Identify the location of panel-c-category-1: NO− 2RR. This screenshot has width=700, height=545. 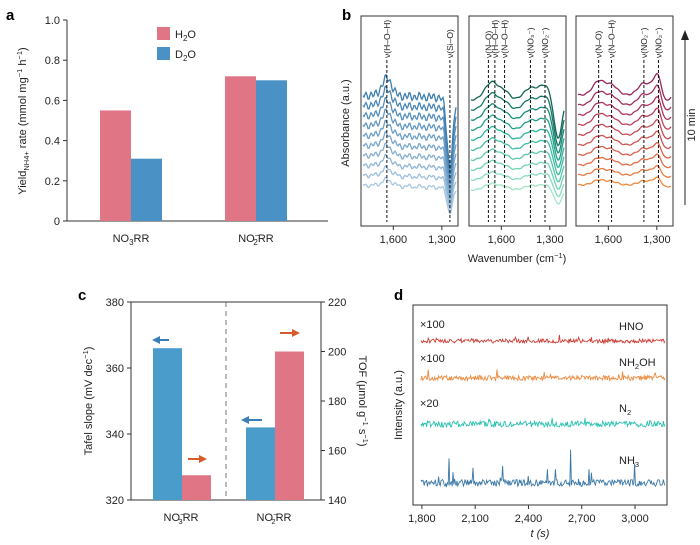
(274, 518).